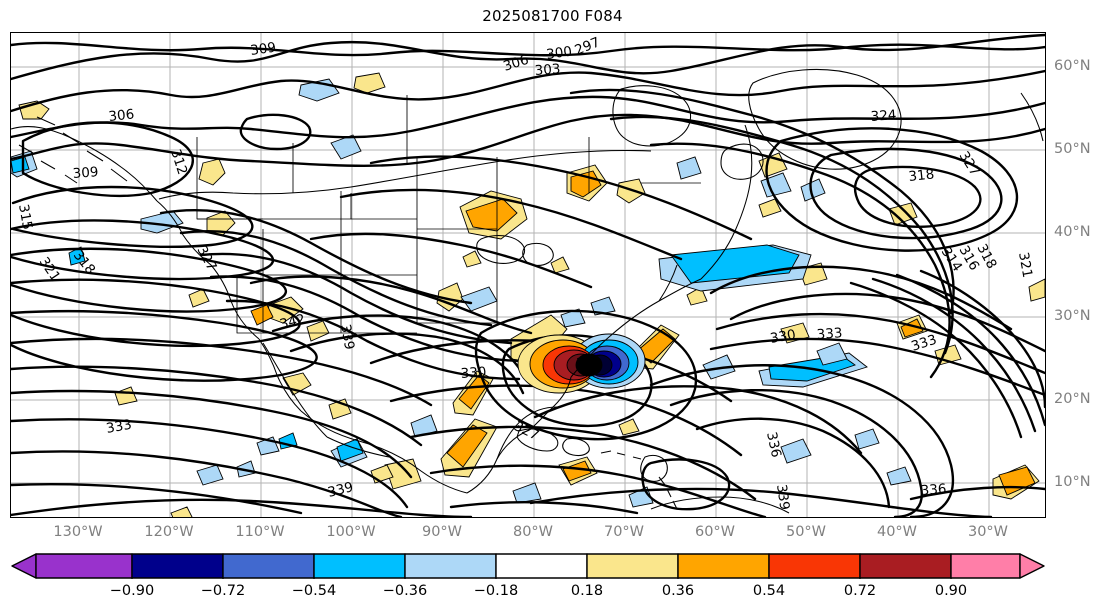  Describe the element at coordinates (405, 591) in the screenshot. I see `colorbar-tick-label: −0.36` at that location.